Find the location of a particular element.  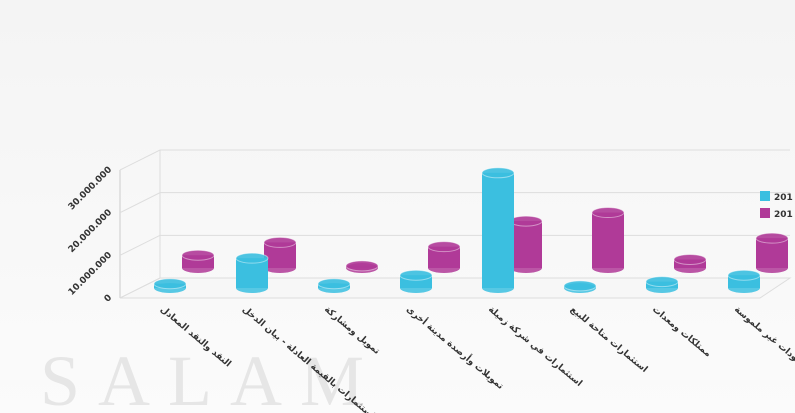

floor is located at coordinates (455, 288).